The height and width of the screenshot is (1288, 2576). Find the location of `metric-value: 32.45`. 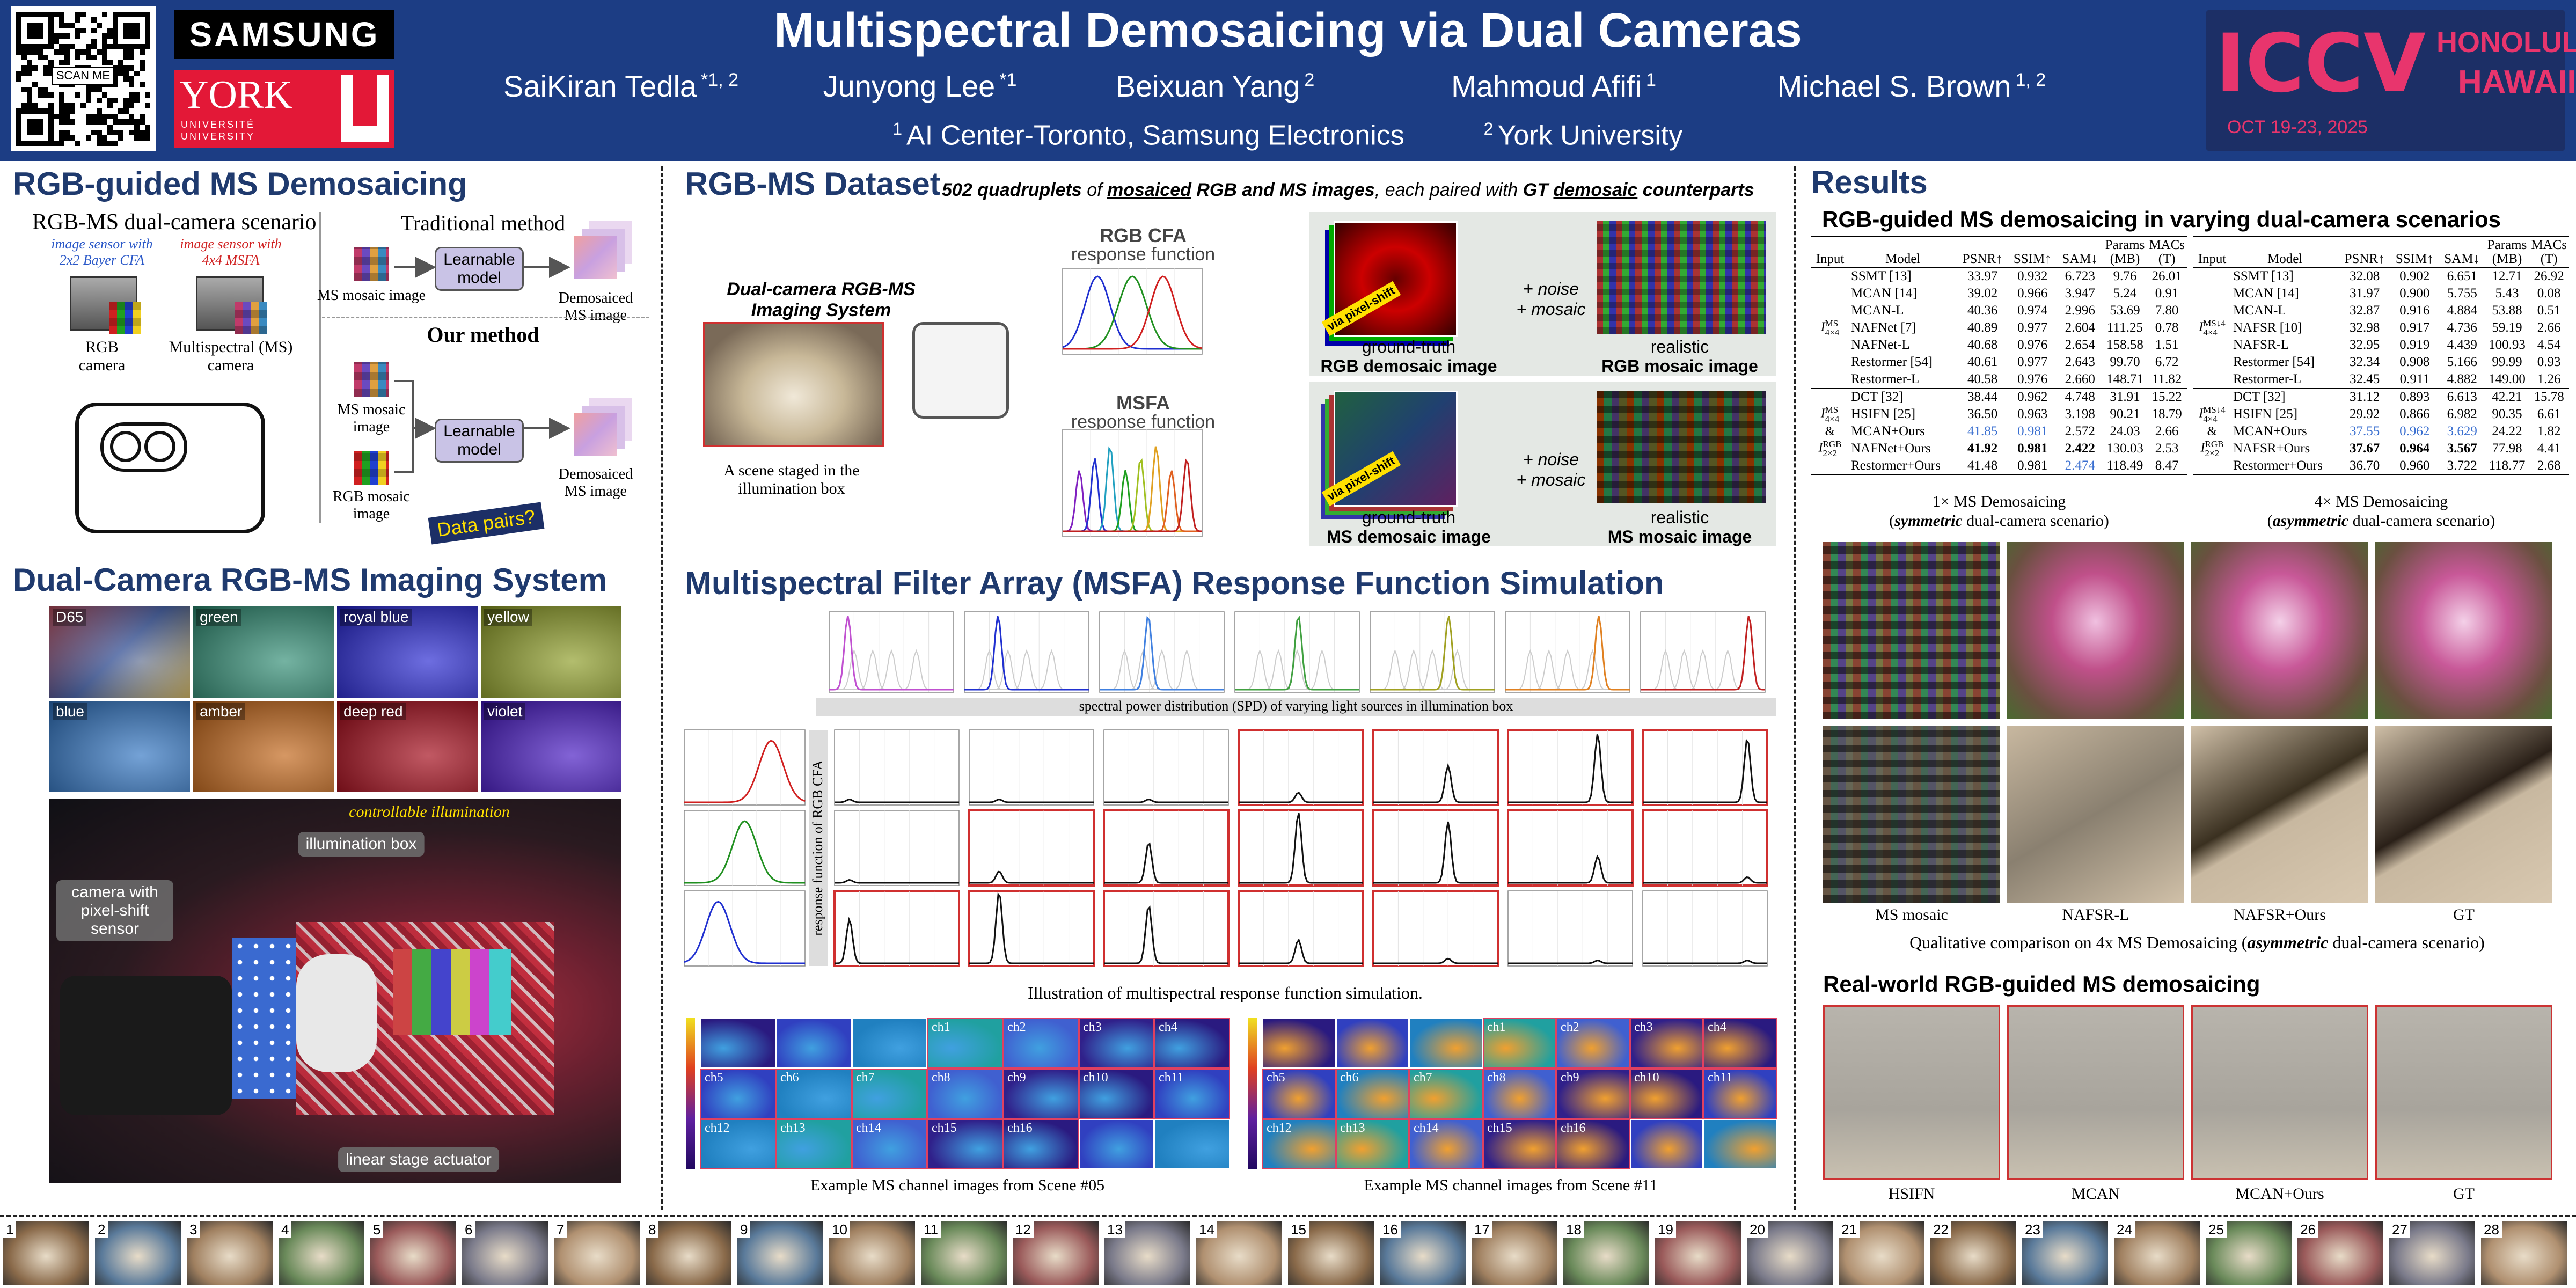

metric-value: 32.45 is located at coordinates (2364, 379).